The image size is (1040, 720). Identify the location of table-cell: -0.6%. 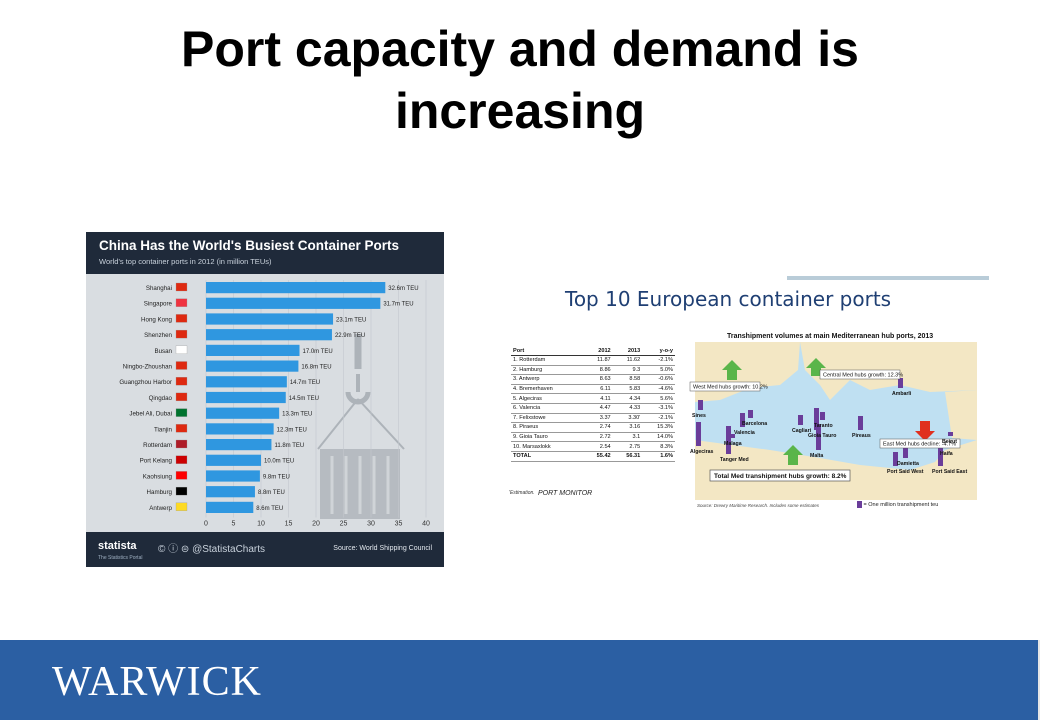
(658, 379).